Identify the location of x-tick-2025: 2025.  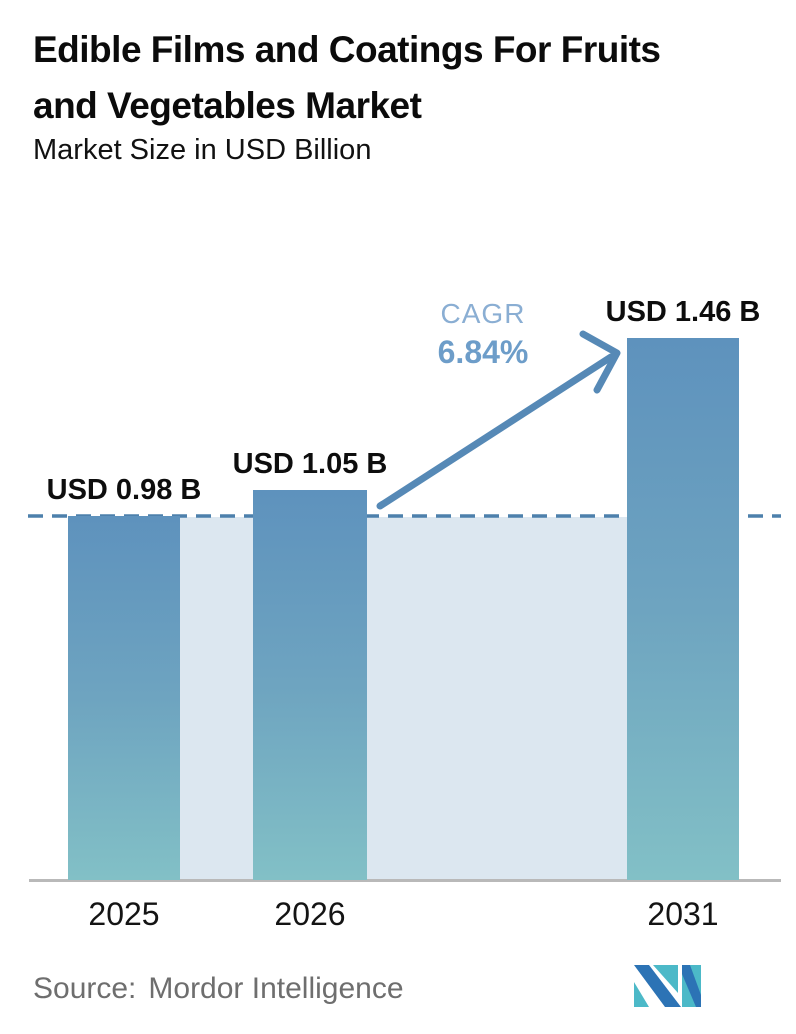
(124, 914).